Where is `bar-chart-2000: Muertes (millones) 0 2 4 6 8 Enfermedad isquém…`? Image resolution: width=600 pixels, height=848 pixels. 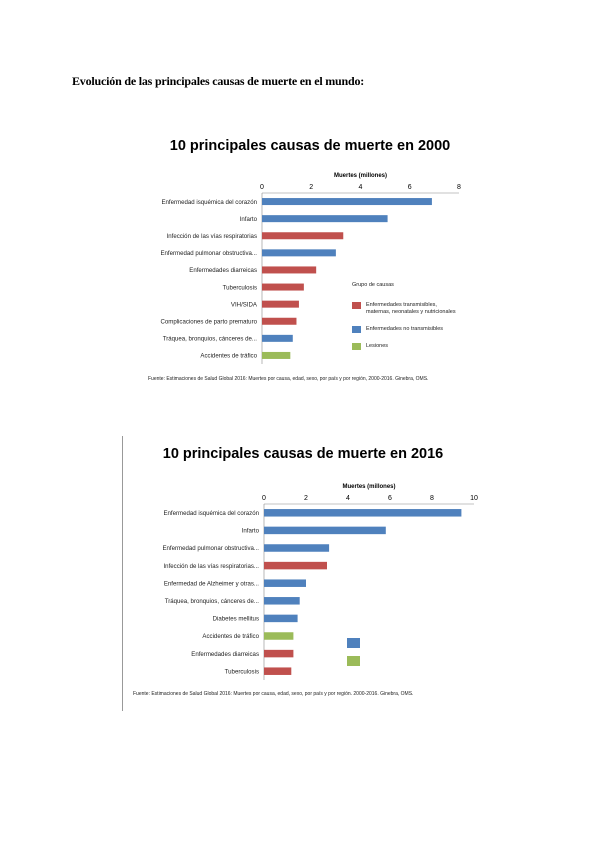 bar-chart-2000: Muertes (millones) 0 2 4 6 8 Enfermedad isquém… is located at coordinates (310, 268).